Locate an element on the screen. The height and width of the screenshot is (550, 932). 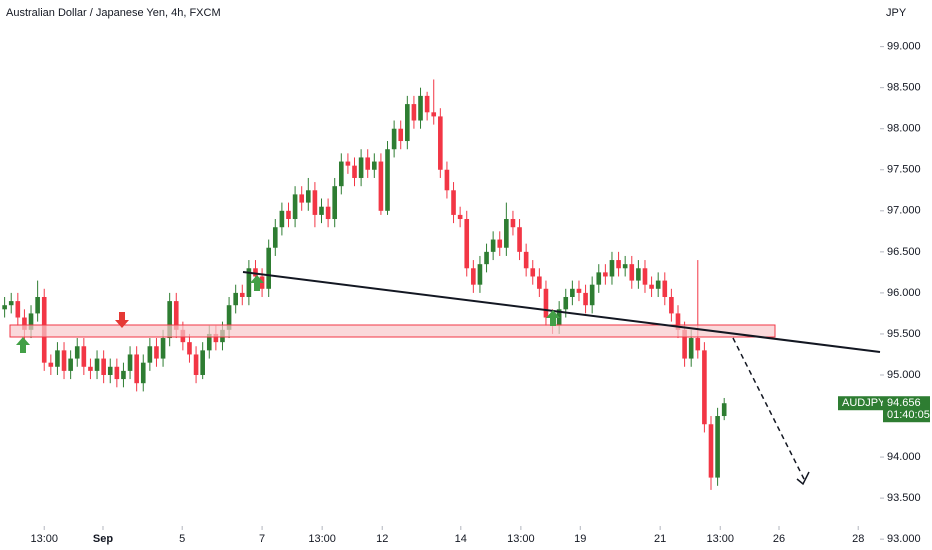
x-tick-label: 5 is located at coordinates (182, 539).